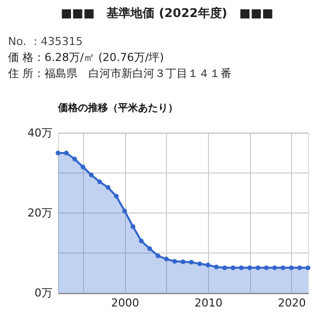  Describe the element at coordinates (120, 73) in the screenshot. I see `text: 住 所：福島県 白河市新白河３丁目１４１番` at that location.